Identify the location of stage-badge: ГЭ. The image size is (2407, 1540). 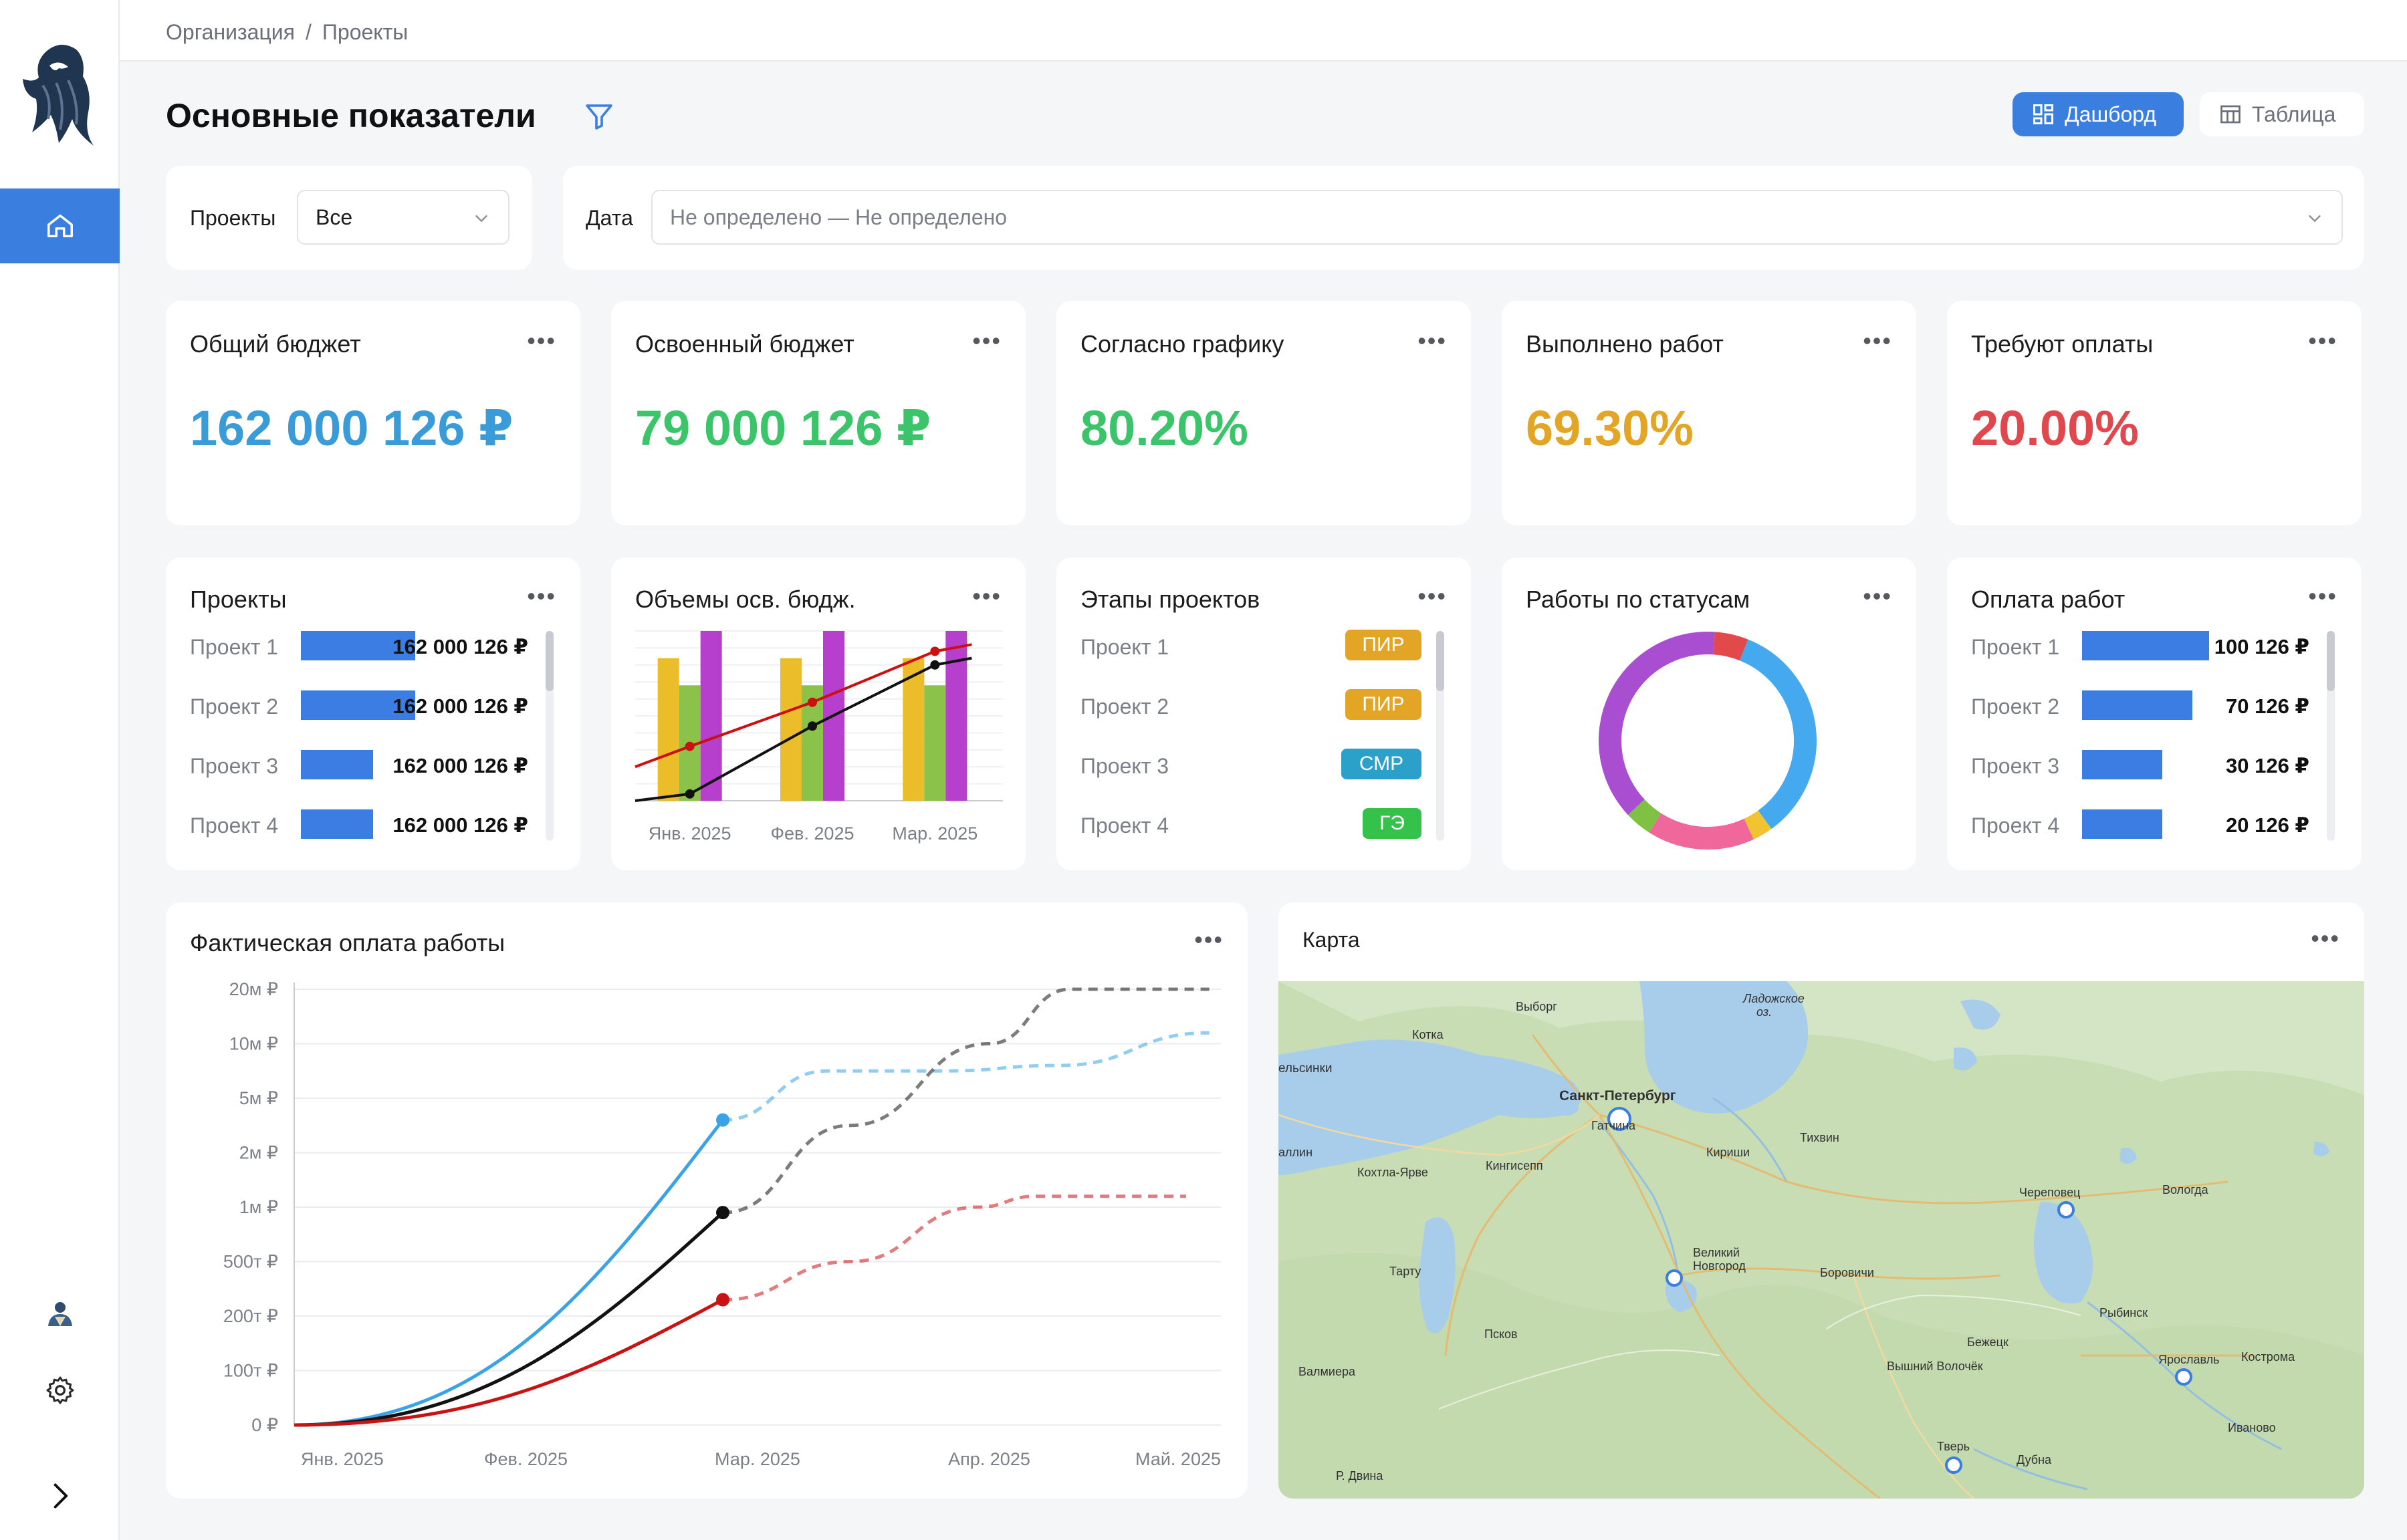
(1392, 823).